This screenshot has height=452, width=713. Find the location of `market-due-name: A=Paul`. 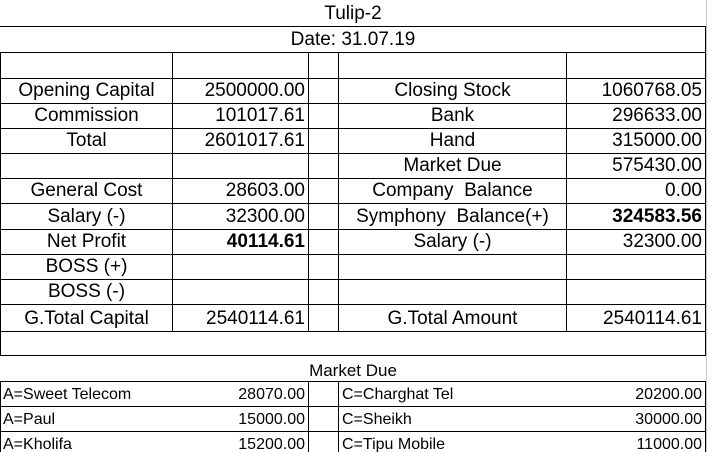

market-due-name: A=Paul is located at coordinates (29, 419).